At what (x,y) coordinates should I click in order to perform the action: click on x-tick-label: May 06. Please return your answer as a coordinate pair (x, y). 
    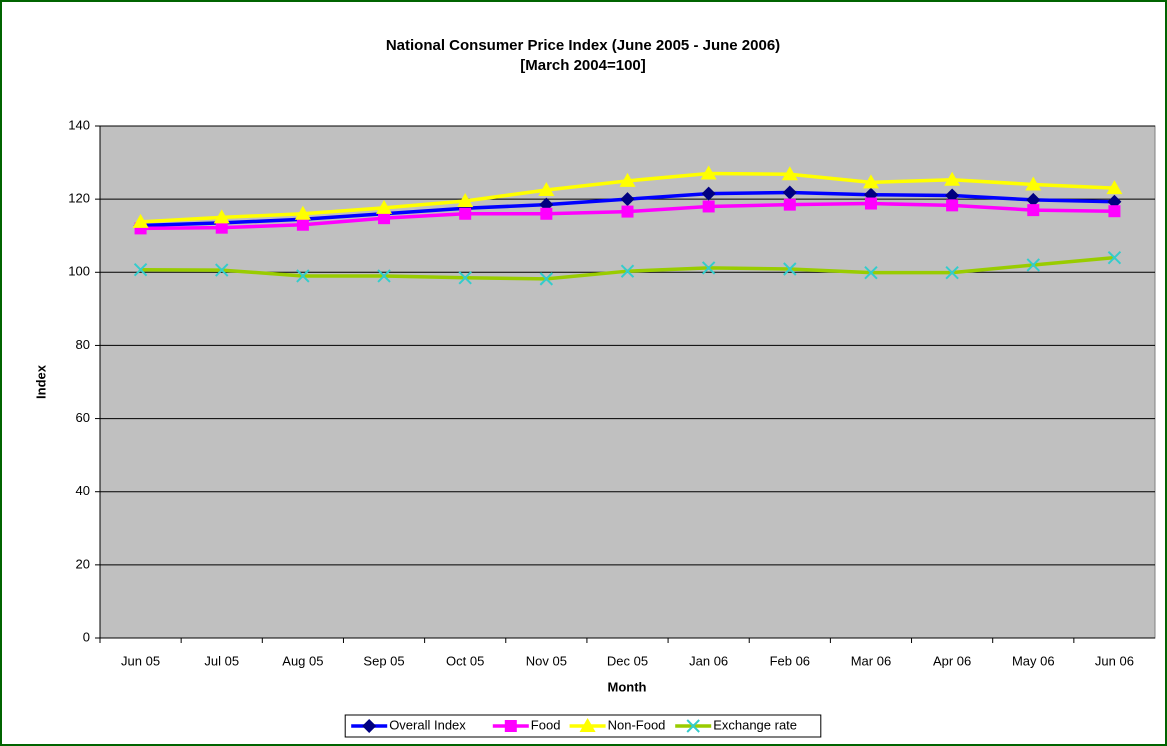
    Looking at the image, I should click on (1033, 660).